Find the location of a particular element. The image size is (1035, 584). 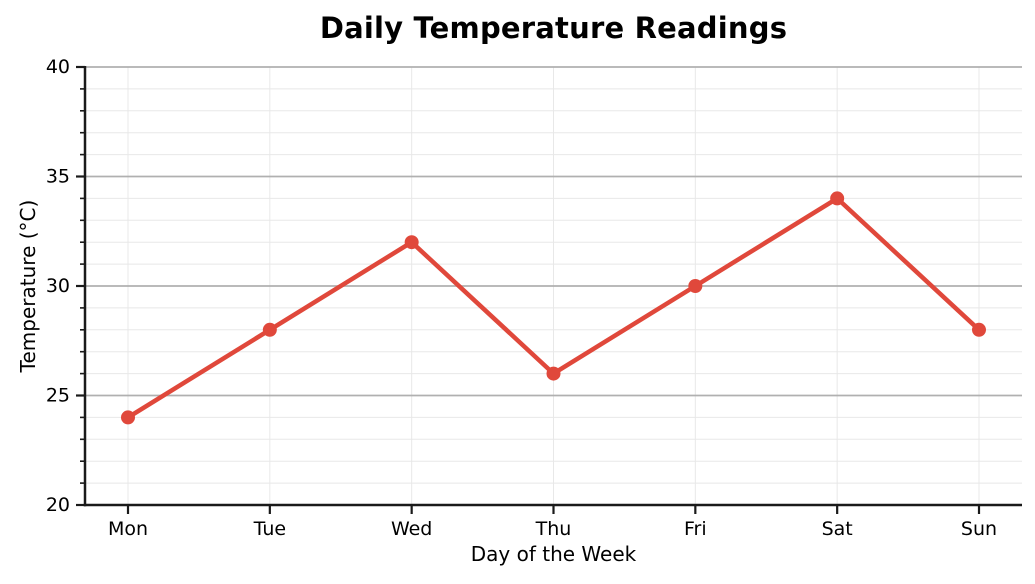

x-tick-label: Sun is located at coordinates (979, 529).